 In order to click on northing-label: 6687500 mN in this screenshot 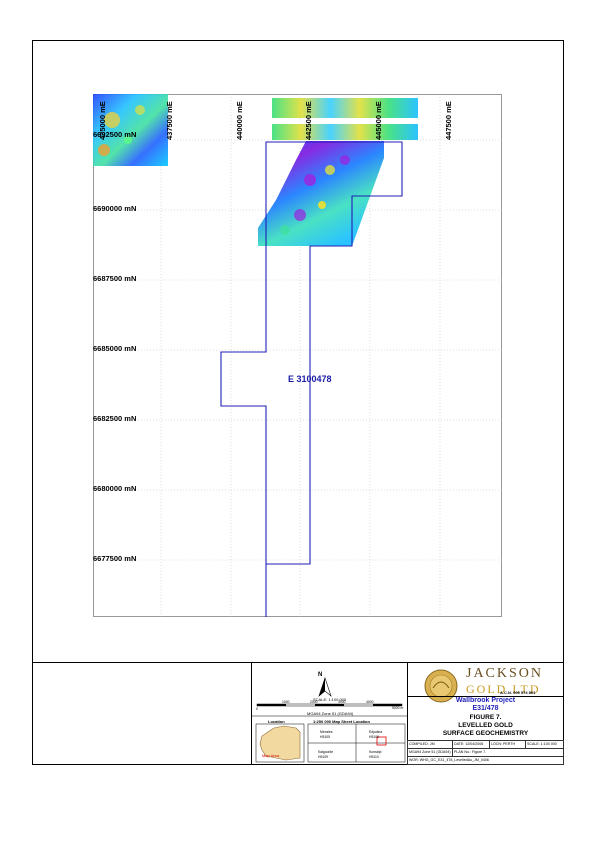, I will do `click(115, 278)`.